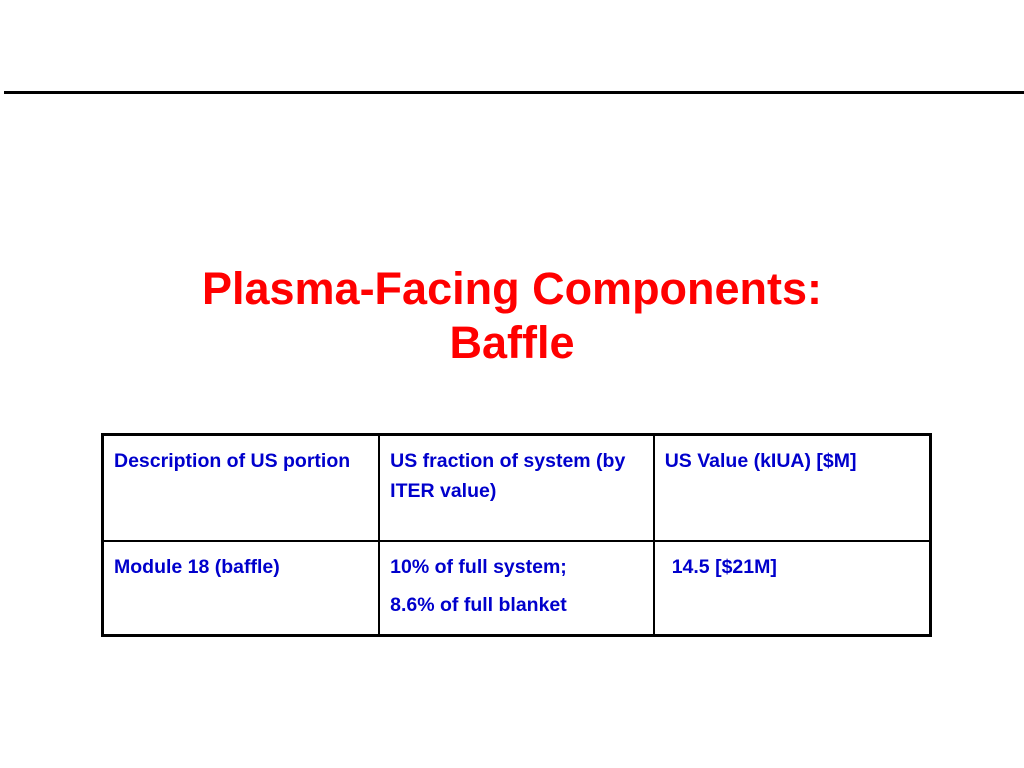  What do you see at coordinates (512, 288) in the screenshot?
I see `slide-title-line-1: Plasma-Facing Components:` at bounding box center [512, 288].